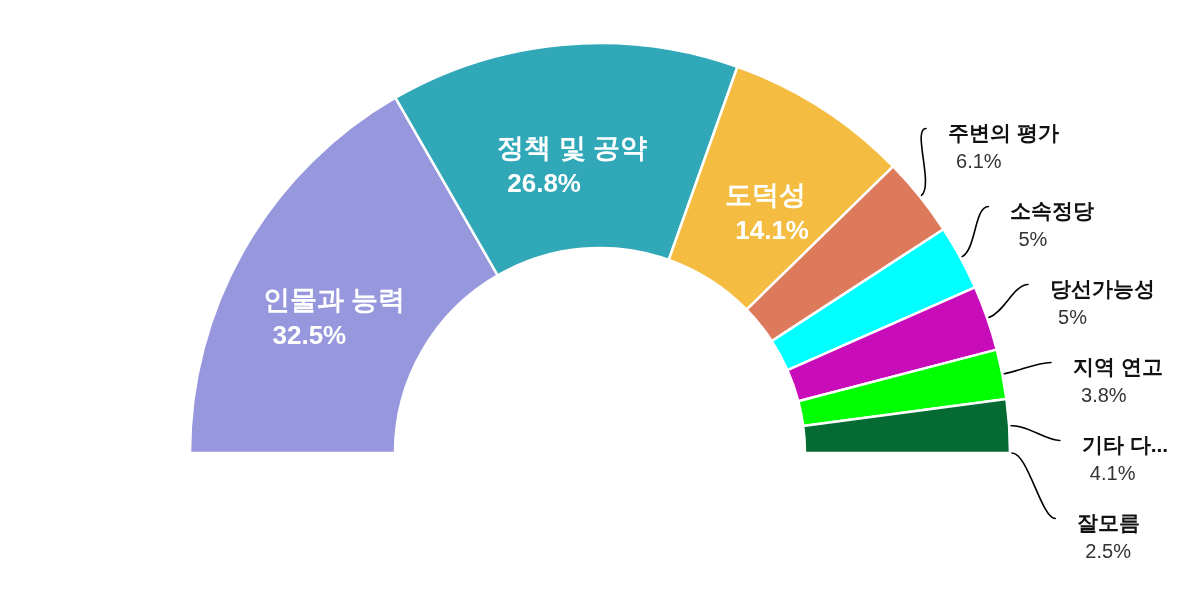  What do you see at coordinates (1118, 367) in the screenshot?
I see `slice-label: 지역 연고` at bounding box center [1118, 367].